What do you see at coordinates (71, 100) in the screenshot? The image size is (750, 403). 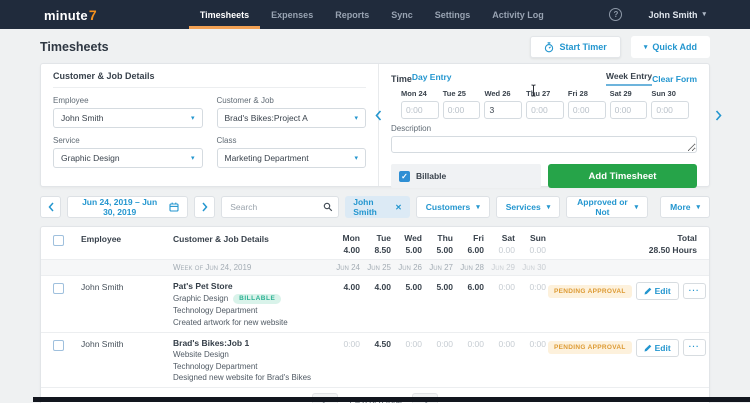 I see `employee-label: Employee` at bounding box center [71, 100].